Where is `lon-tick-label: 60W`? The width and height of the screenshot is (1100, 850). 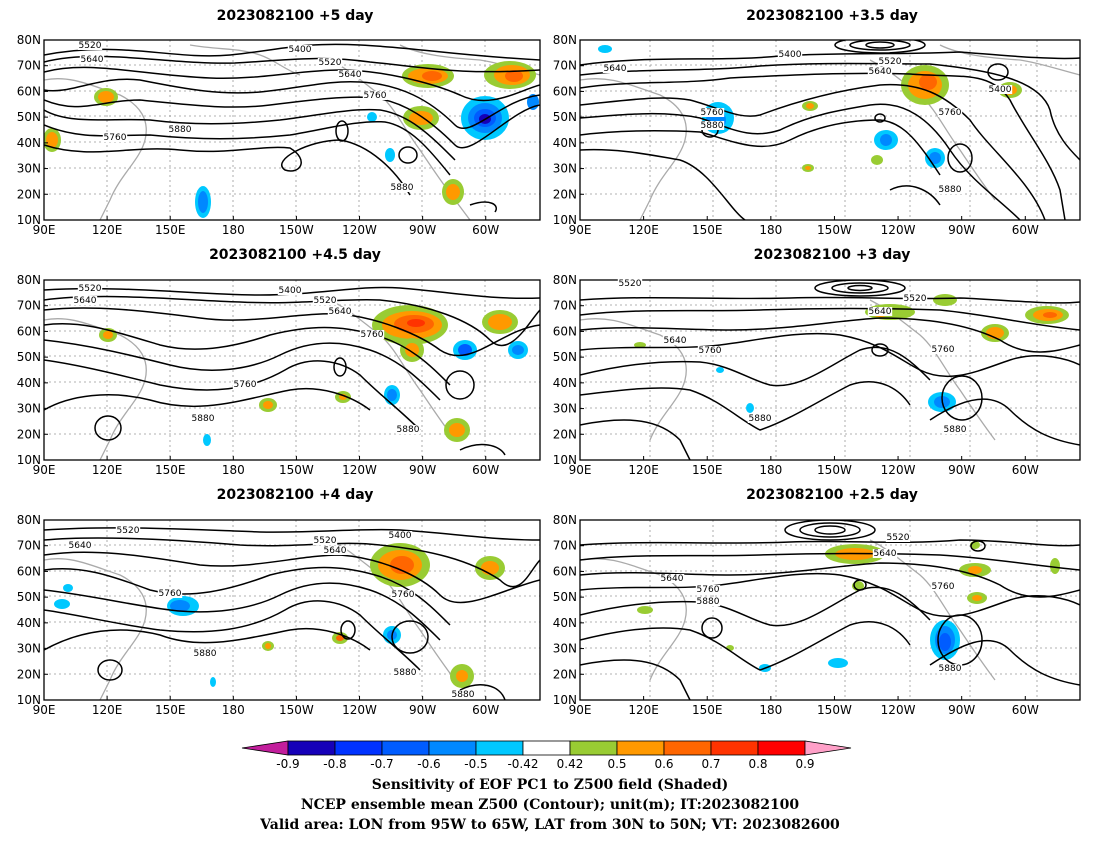
lon-tick-label: 60W is located at coordinates (485, 230).